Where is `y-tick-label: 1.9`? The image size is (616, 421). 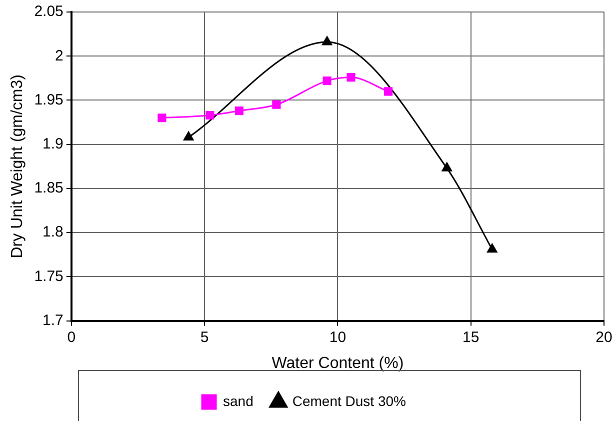
y-tick-label: 1.9 is located at coordinates (53, 143).